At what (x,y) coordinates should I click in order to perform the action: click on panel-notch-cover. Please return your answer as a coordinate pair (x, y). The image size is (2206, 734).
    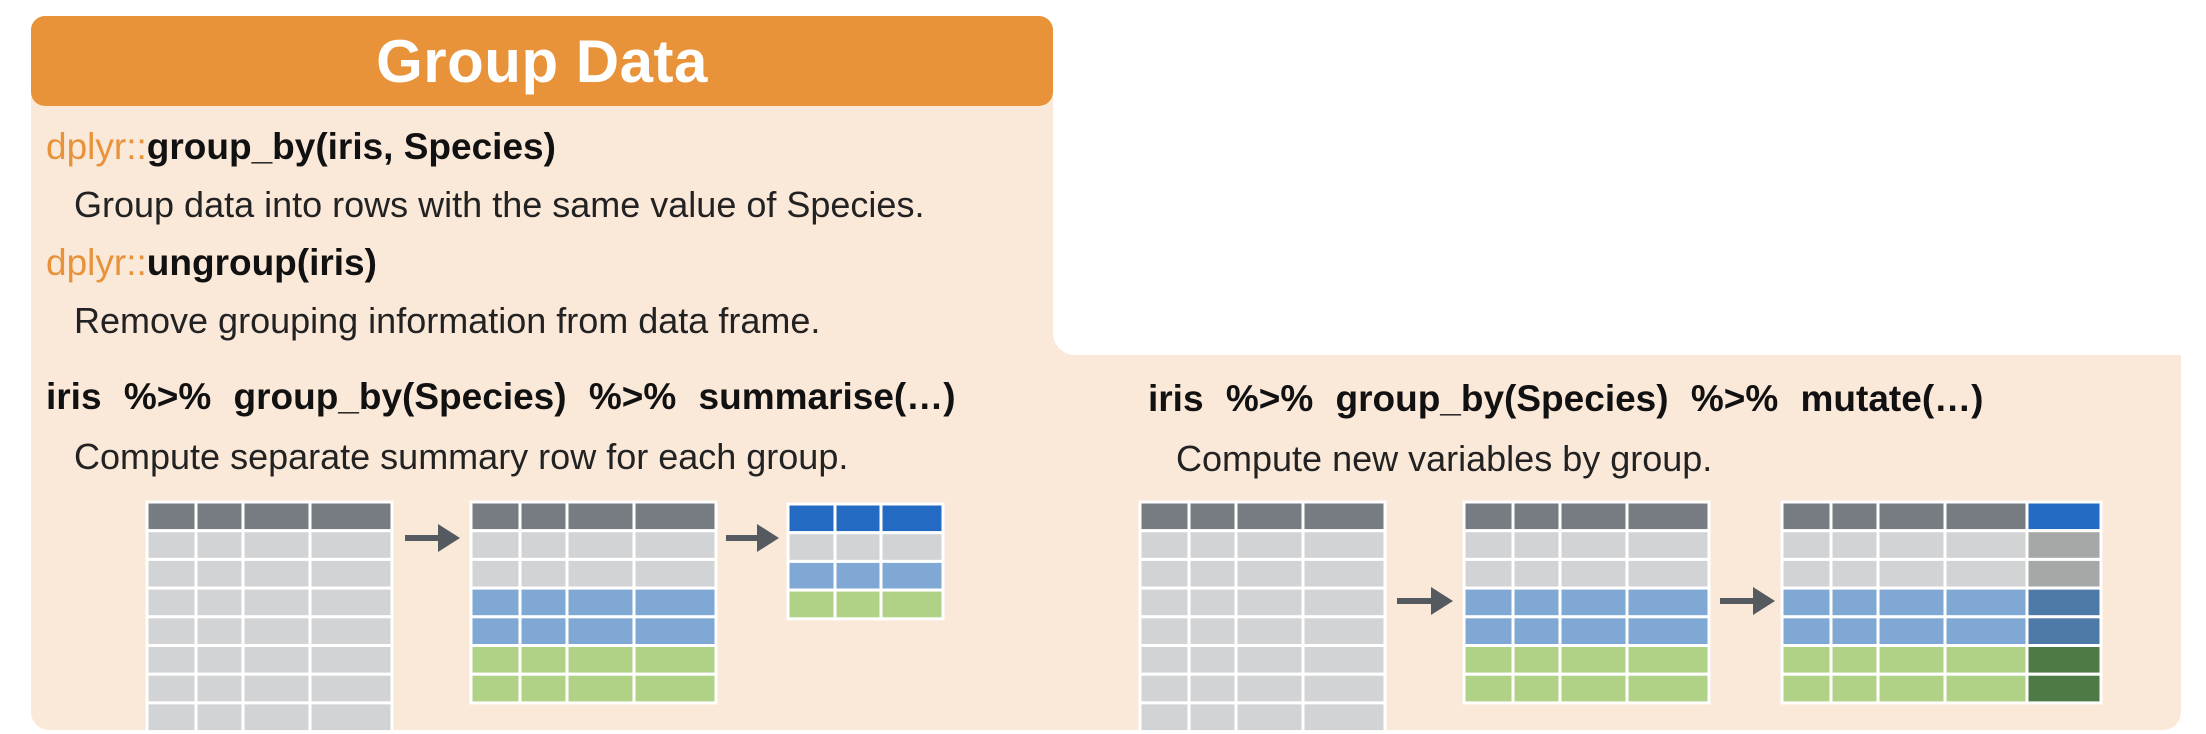
    Looking at the image, I should click on (1083, 330).